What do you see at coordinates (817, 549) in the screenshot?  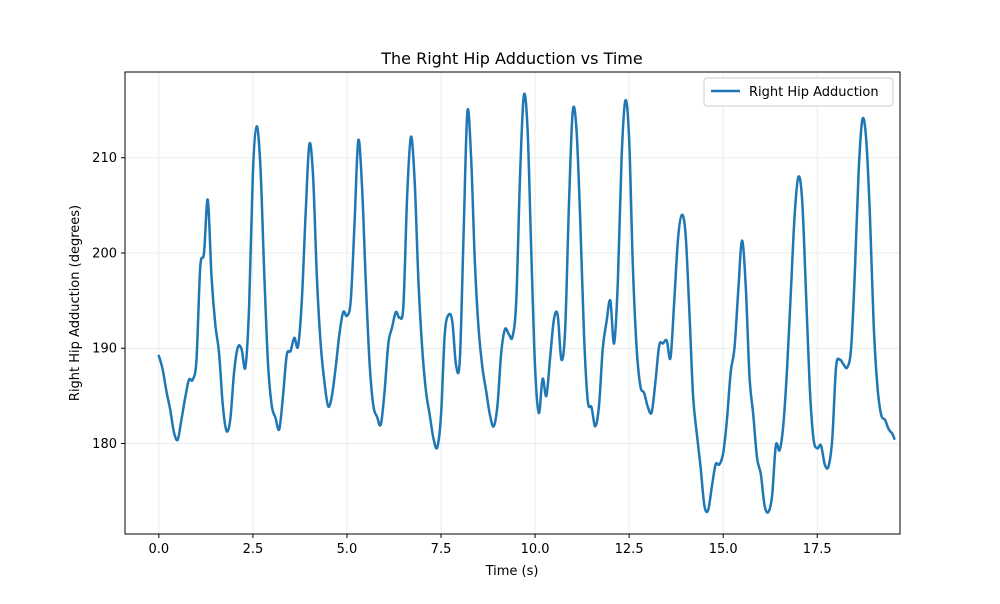 I see `x-tick-label: 17.5` at bounding box center [817, 549].